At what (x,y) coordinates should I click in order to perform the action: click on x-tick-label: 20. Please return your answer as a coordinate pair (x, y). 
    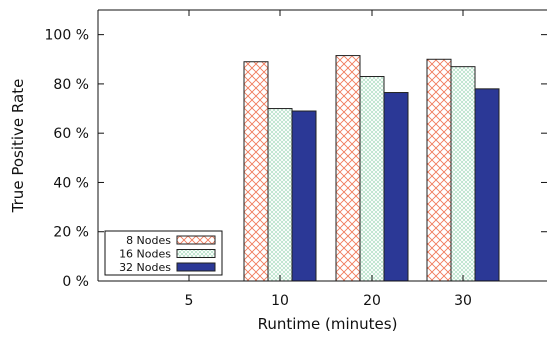
    Looking at the image, I should click on (372, 301).